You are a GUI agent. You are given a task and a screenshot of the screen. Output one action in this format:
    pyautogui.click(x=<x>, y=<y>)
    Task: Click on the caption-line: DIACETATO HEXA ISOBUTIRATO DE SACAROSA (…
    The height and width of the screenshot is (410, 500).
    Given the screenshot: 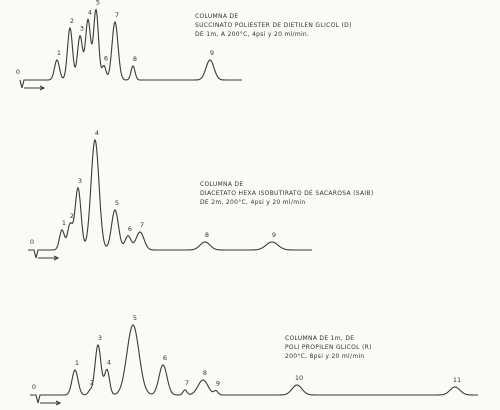 What is the action you would take?
    pyautogui.click(x=286, y=193)
    